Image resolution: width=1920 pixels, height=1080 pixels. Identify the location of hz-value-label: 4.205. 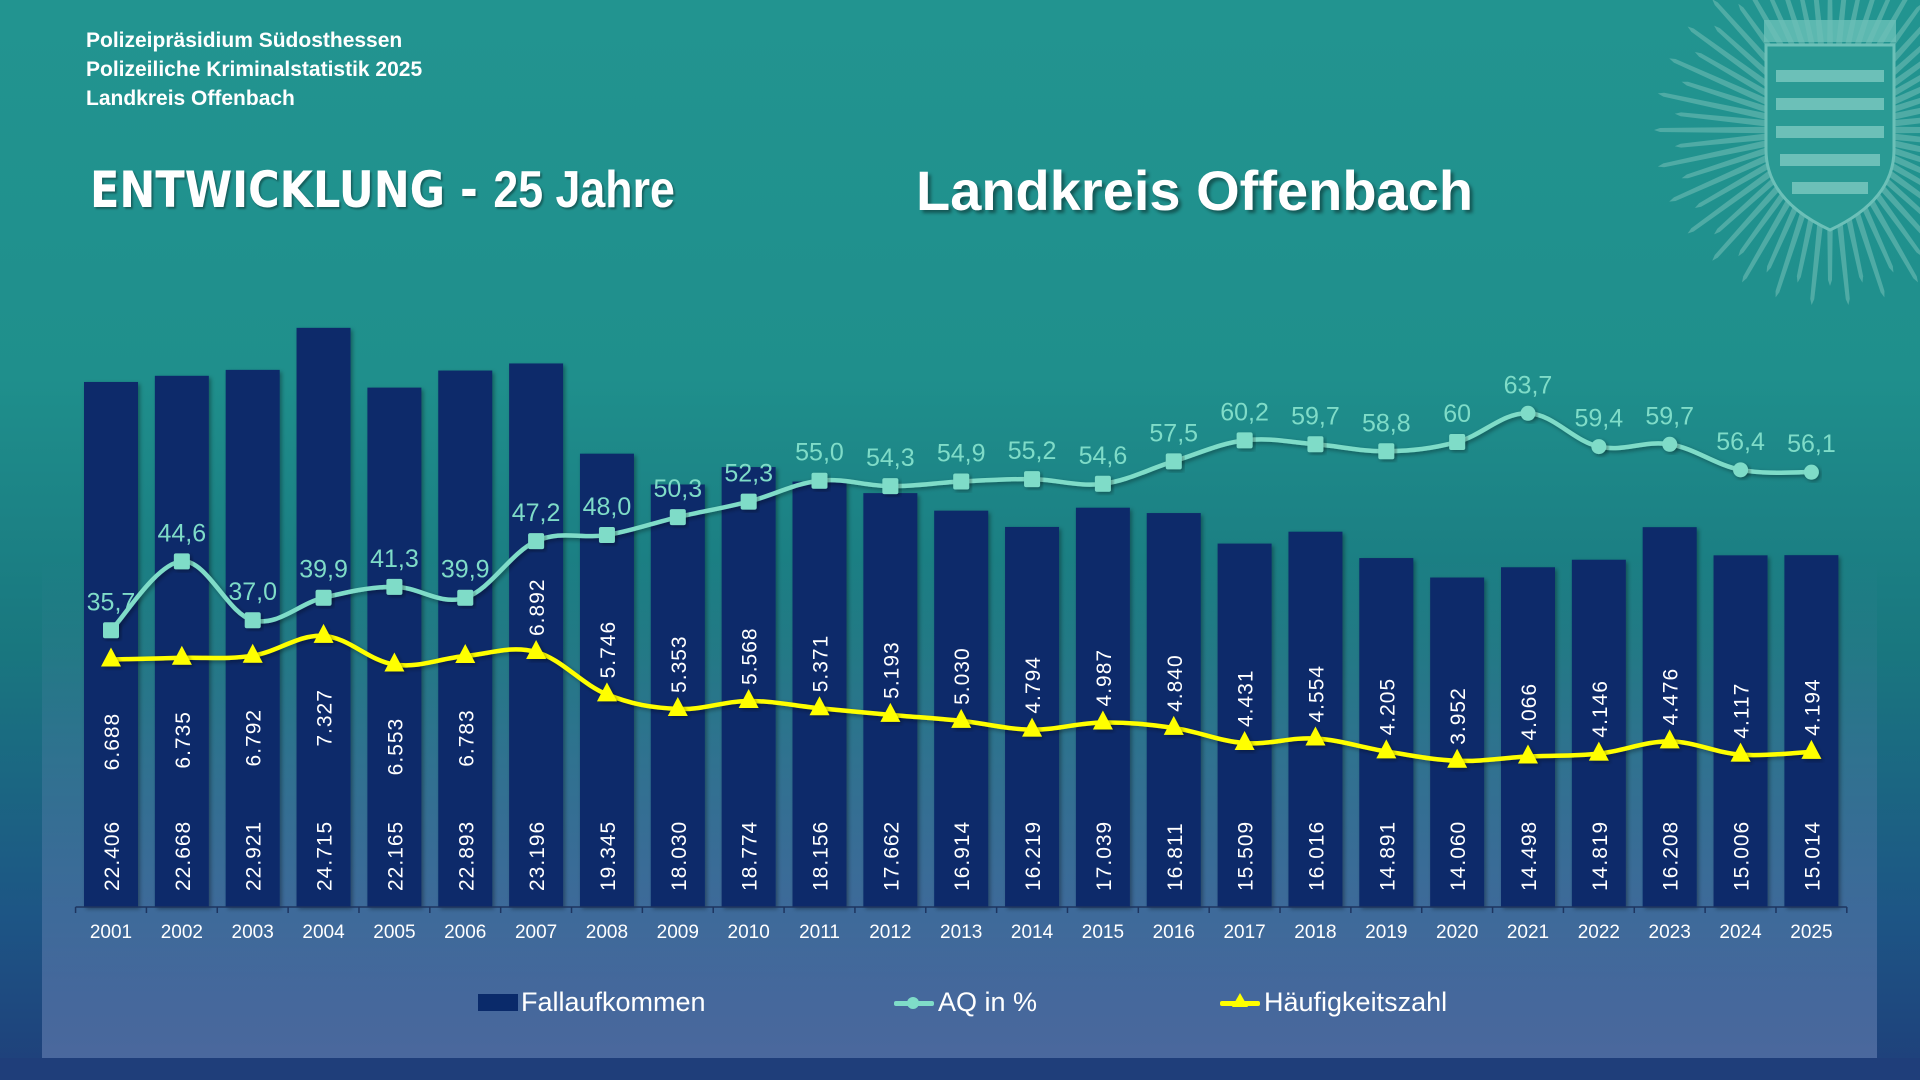
(1387, 707).